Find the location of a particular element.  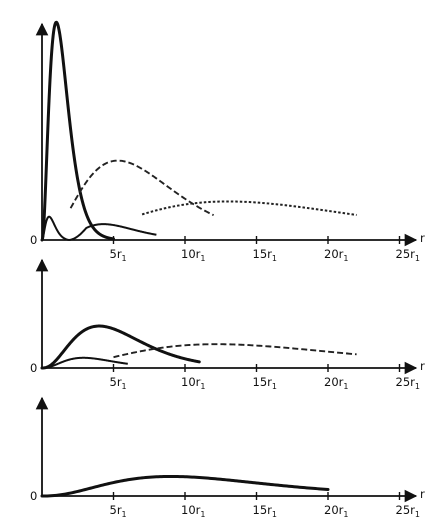

curve-1s is located at coordinates (77, 131).